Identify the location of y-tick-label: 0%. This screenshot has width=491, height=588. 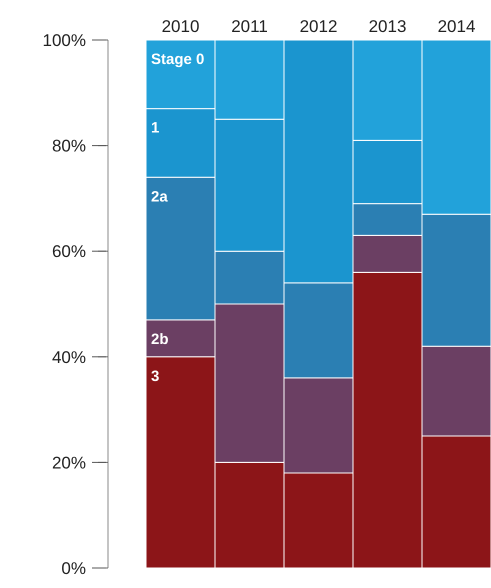
(73, 568).